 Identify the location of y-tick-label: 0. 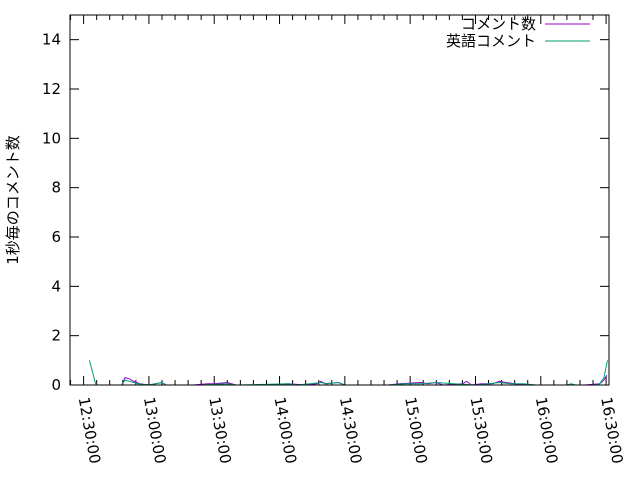
(56, 385).